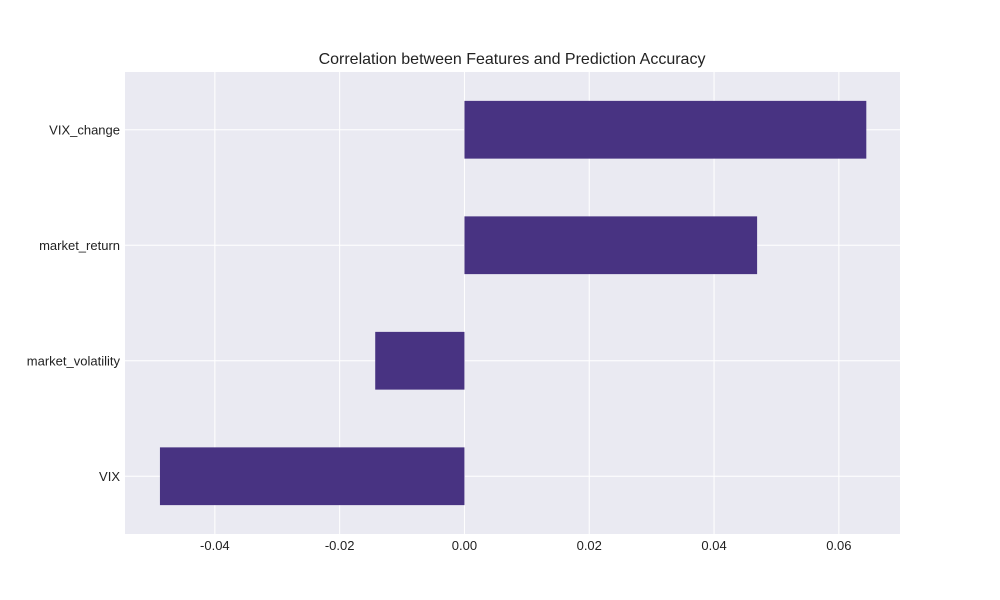 This screenshot has width=1000, height=600. What do you see at coordinates (340, 545) in the screenshot?
I see `x-tick-label: -0.02` at bounding box center [340, 545].